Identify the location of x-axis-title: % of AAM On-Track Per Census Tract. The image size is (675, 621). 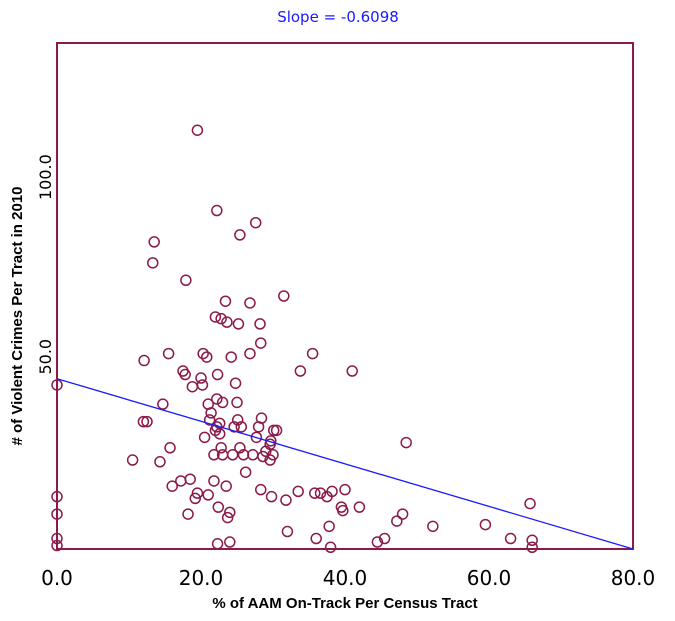
(344, 603).